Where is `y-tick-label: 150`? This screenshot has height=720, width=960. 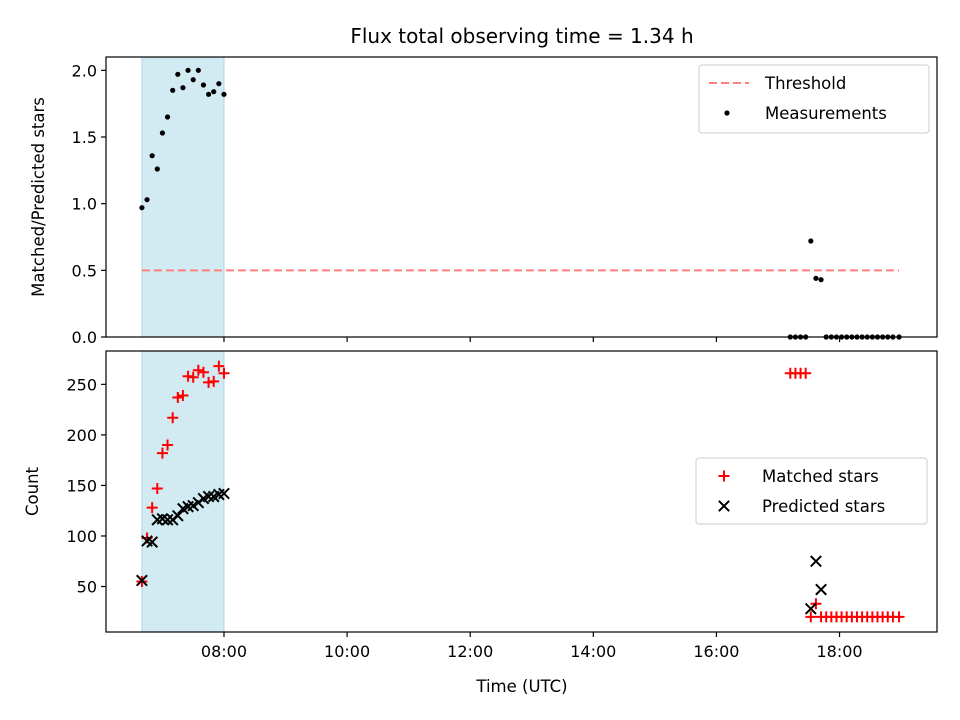 y-tick-label: 150 is located at coordinates (81, 485).